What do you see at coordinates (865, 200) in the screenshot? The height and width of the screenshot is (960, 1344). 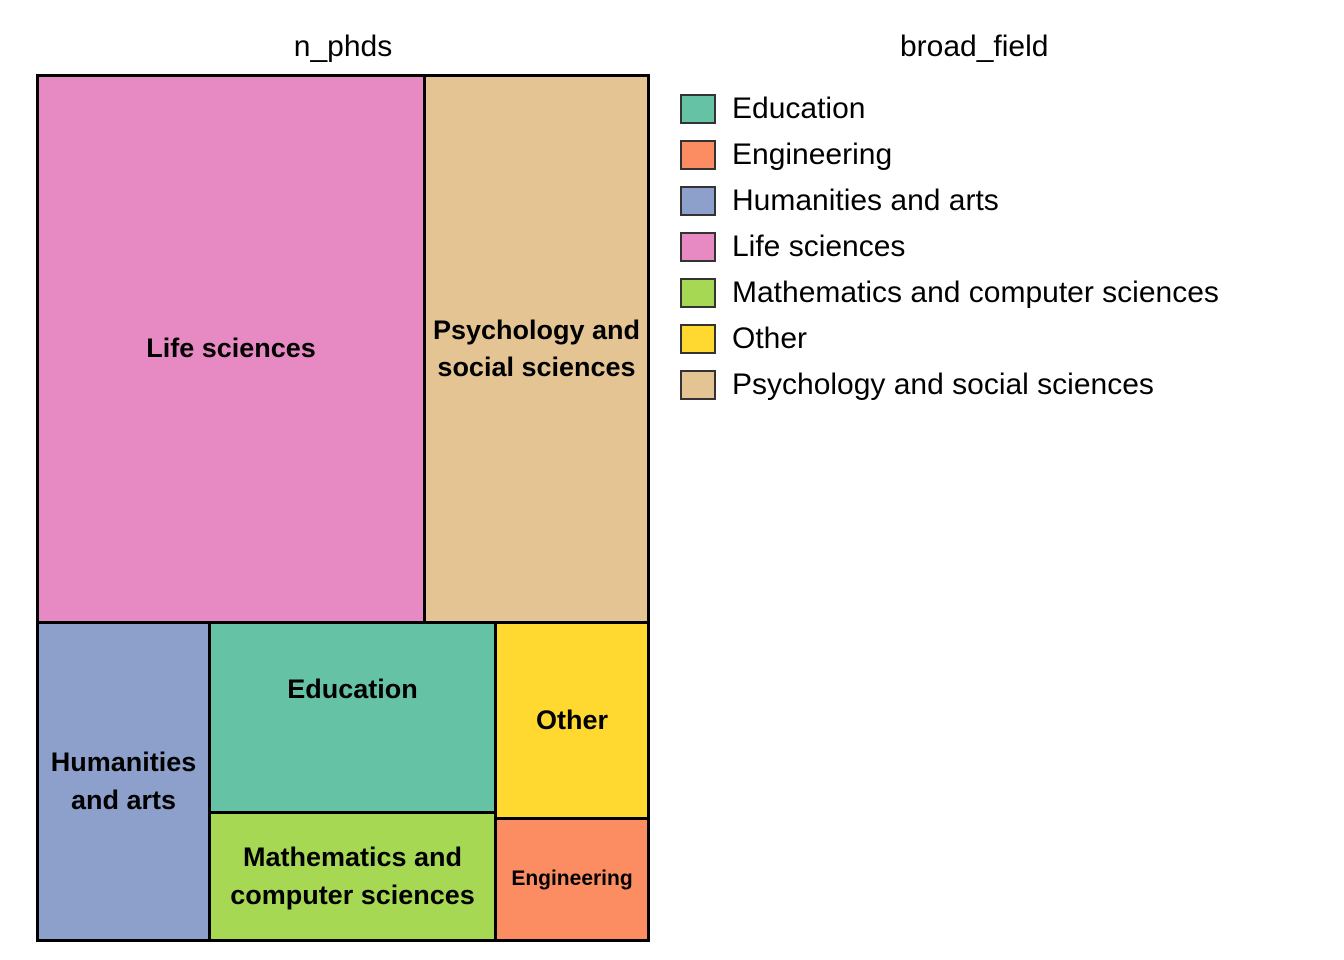 I see `legend-label: Humanities and arts` at bounding box center [865, 200].